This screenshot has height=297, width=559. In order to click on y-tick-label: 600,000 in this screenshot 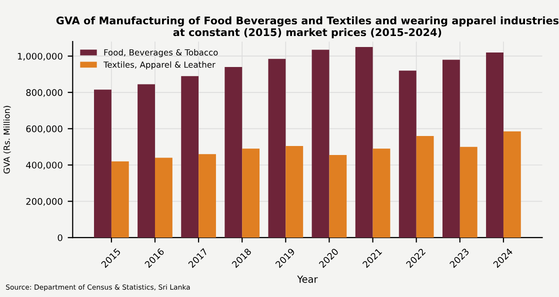, I will do `click(44, 129)`.